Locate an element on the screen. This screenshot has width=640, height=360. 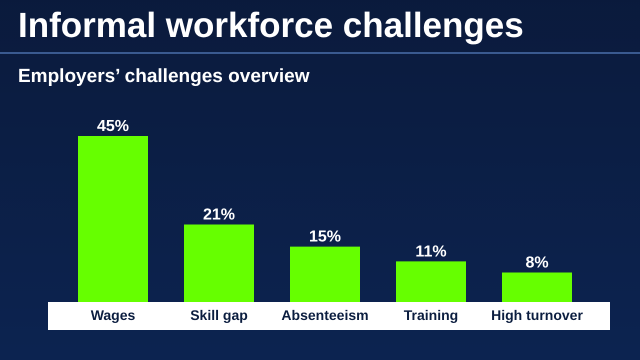
x-tick-label: High turnover is located at coordinates (537, 314).